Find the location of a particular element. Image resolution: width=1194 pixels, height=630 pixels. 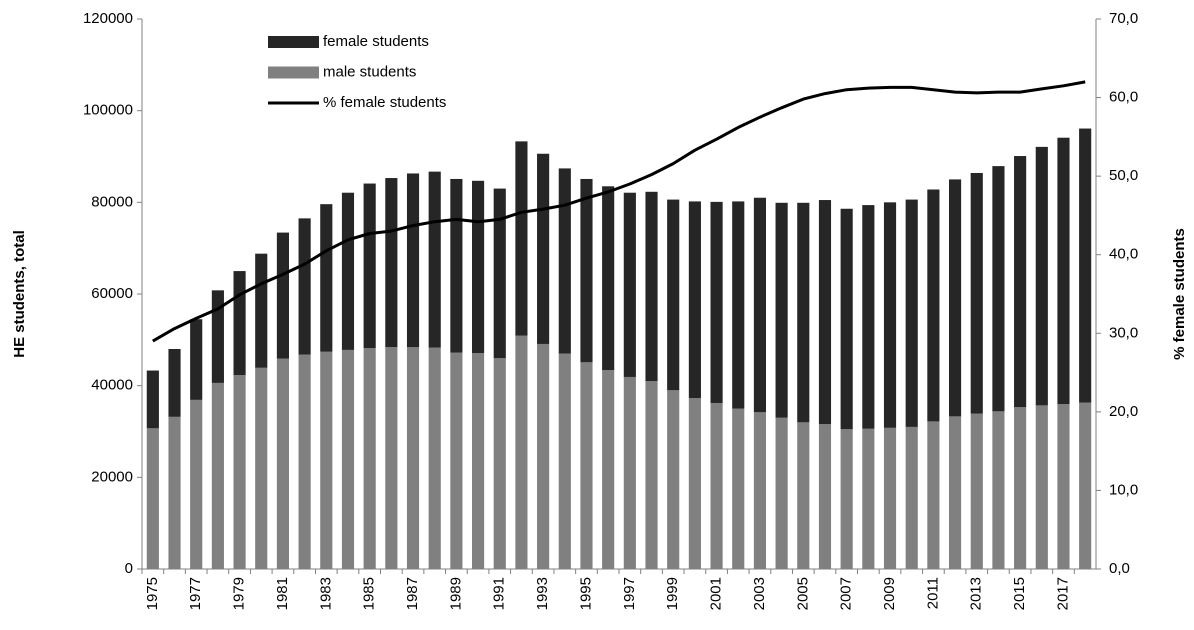

x-tick-label: 1995 is located at coordinates (585, 593).